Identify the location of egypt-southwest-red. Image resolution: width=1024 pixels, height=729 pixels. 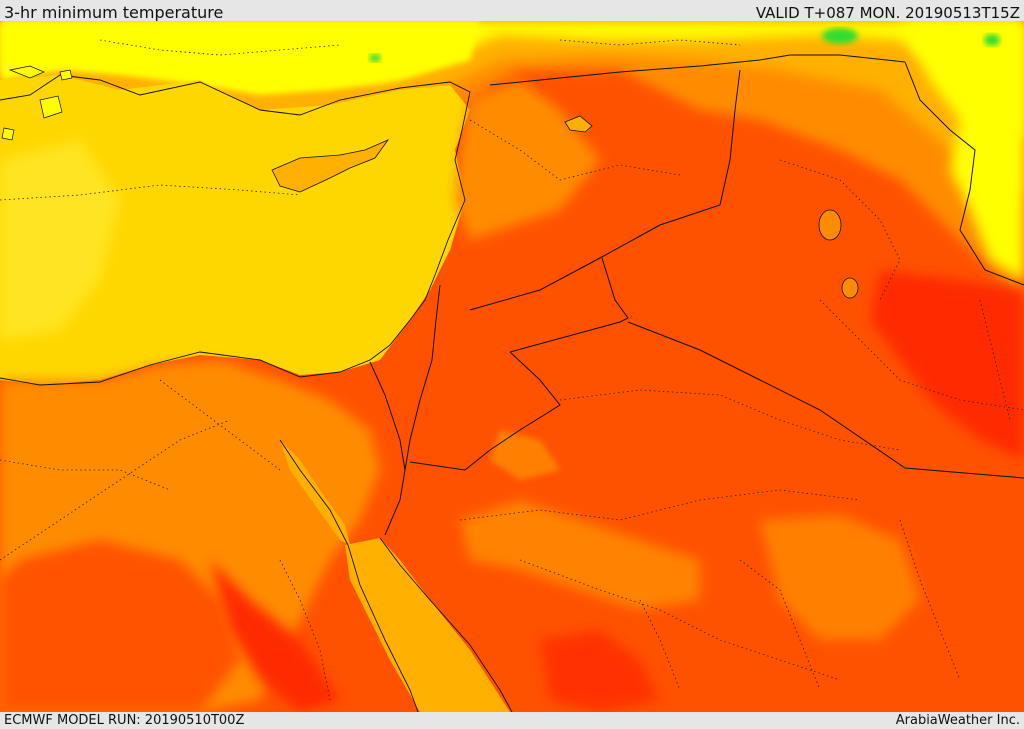
(120, 626).